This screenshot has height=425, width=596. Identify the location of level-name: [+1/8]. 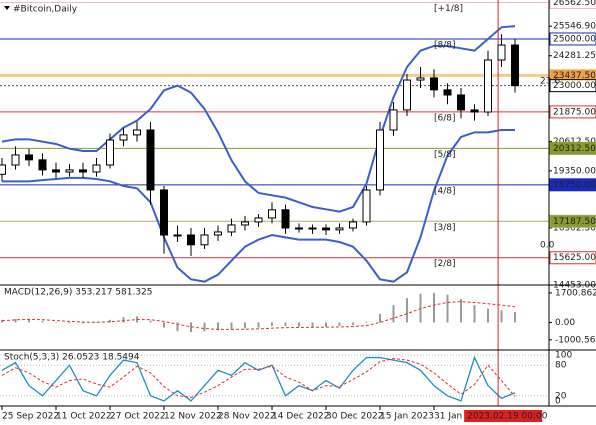
(448, 9).